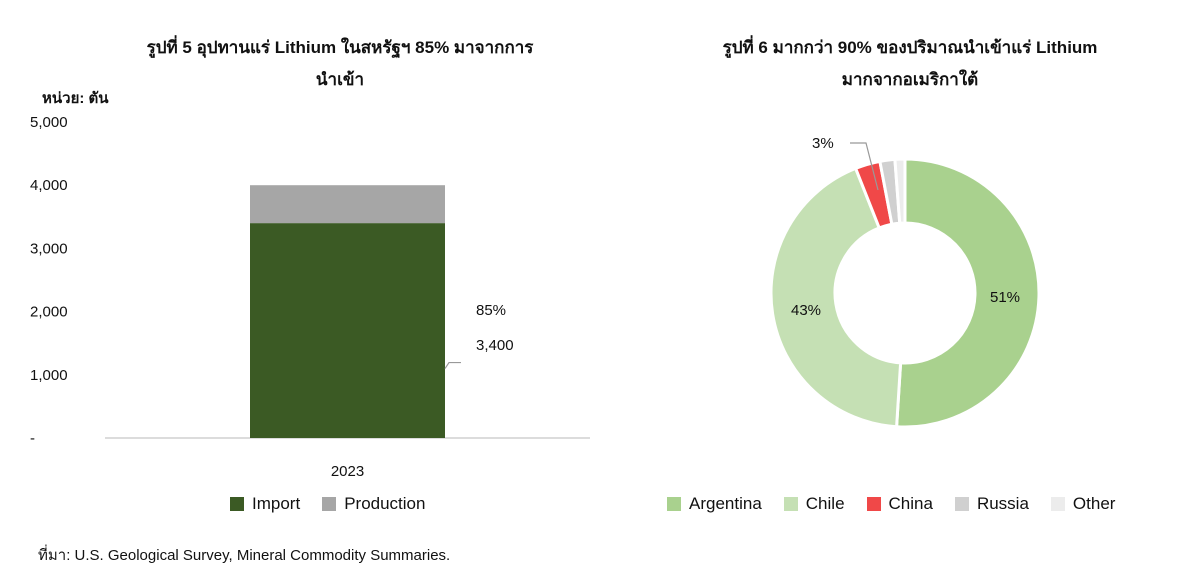 The width and height of the screenshot is (1200, 586). I want to click on legend-item-other: Other, so click(1083, 504).